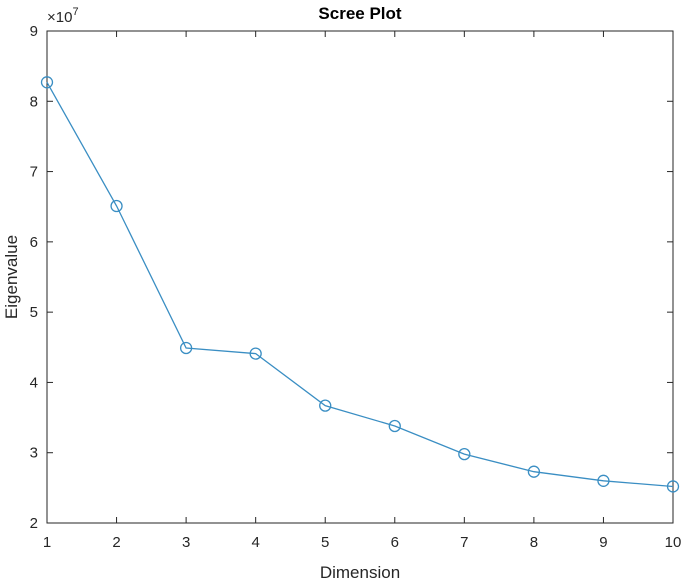  Describe the element at coordinates (255, 542) in the screenshot. I see `x-tick-label: 4` at that location.